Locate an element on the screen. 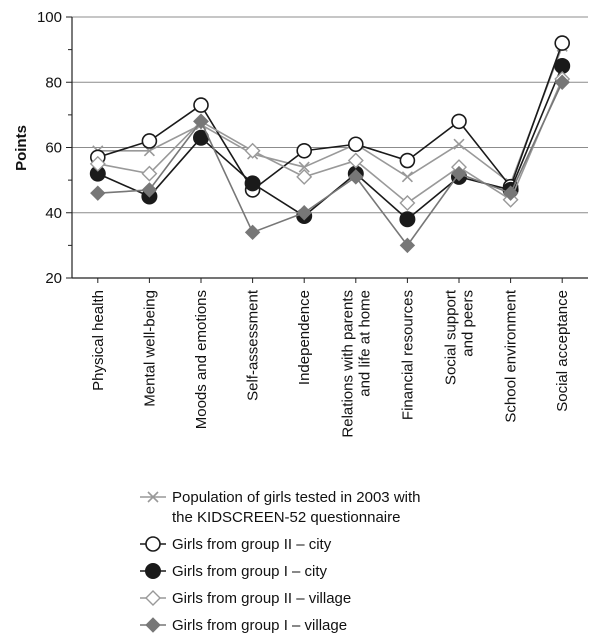 This screenshot has height=635, width=591. legend-item-4: Girls from group II – village is located at coordinates (245, 598).